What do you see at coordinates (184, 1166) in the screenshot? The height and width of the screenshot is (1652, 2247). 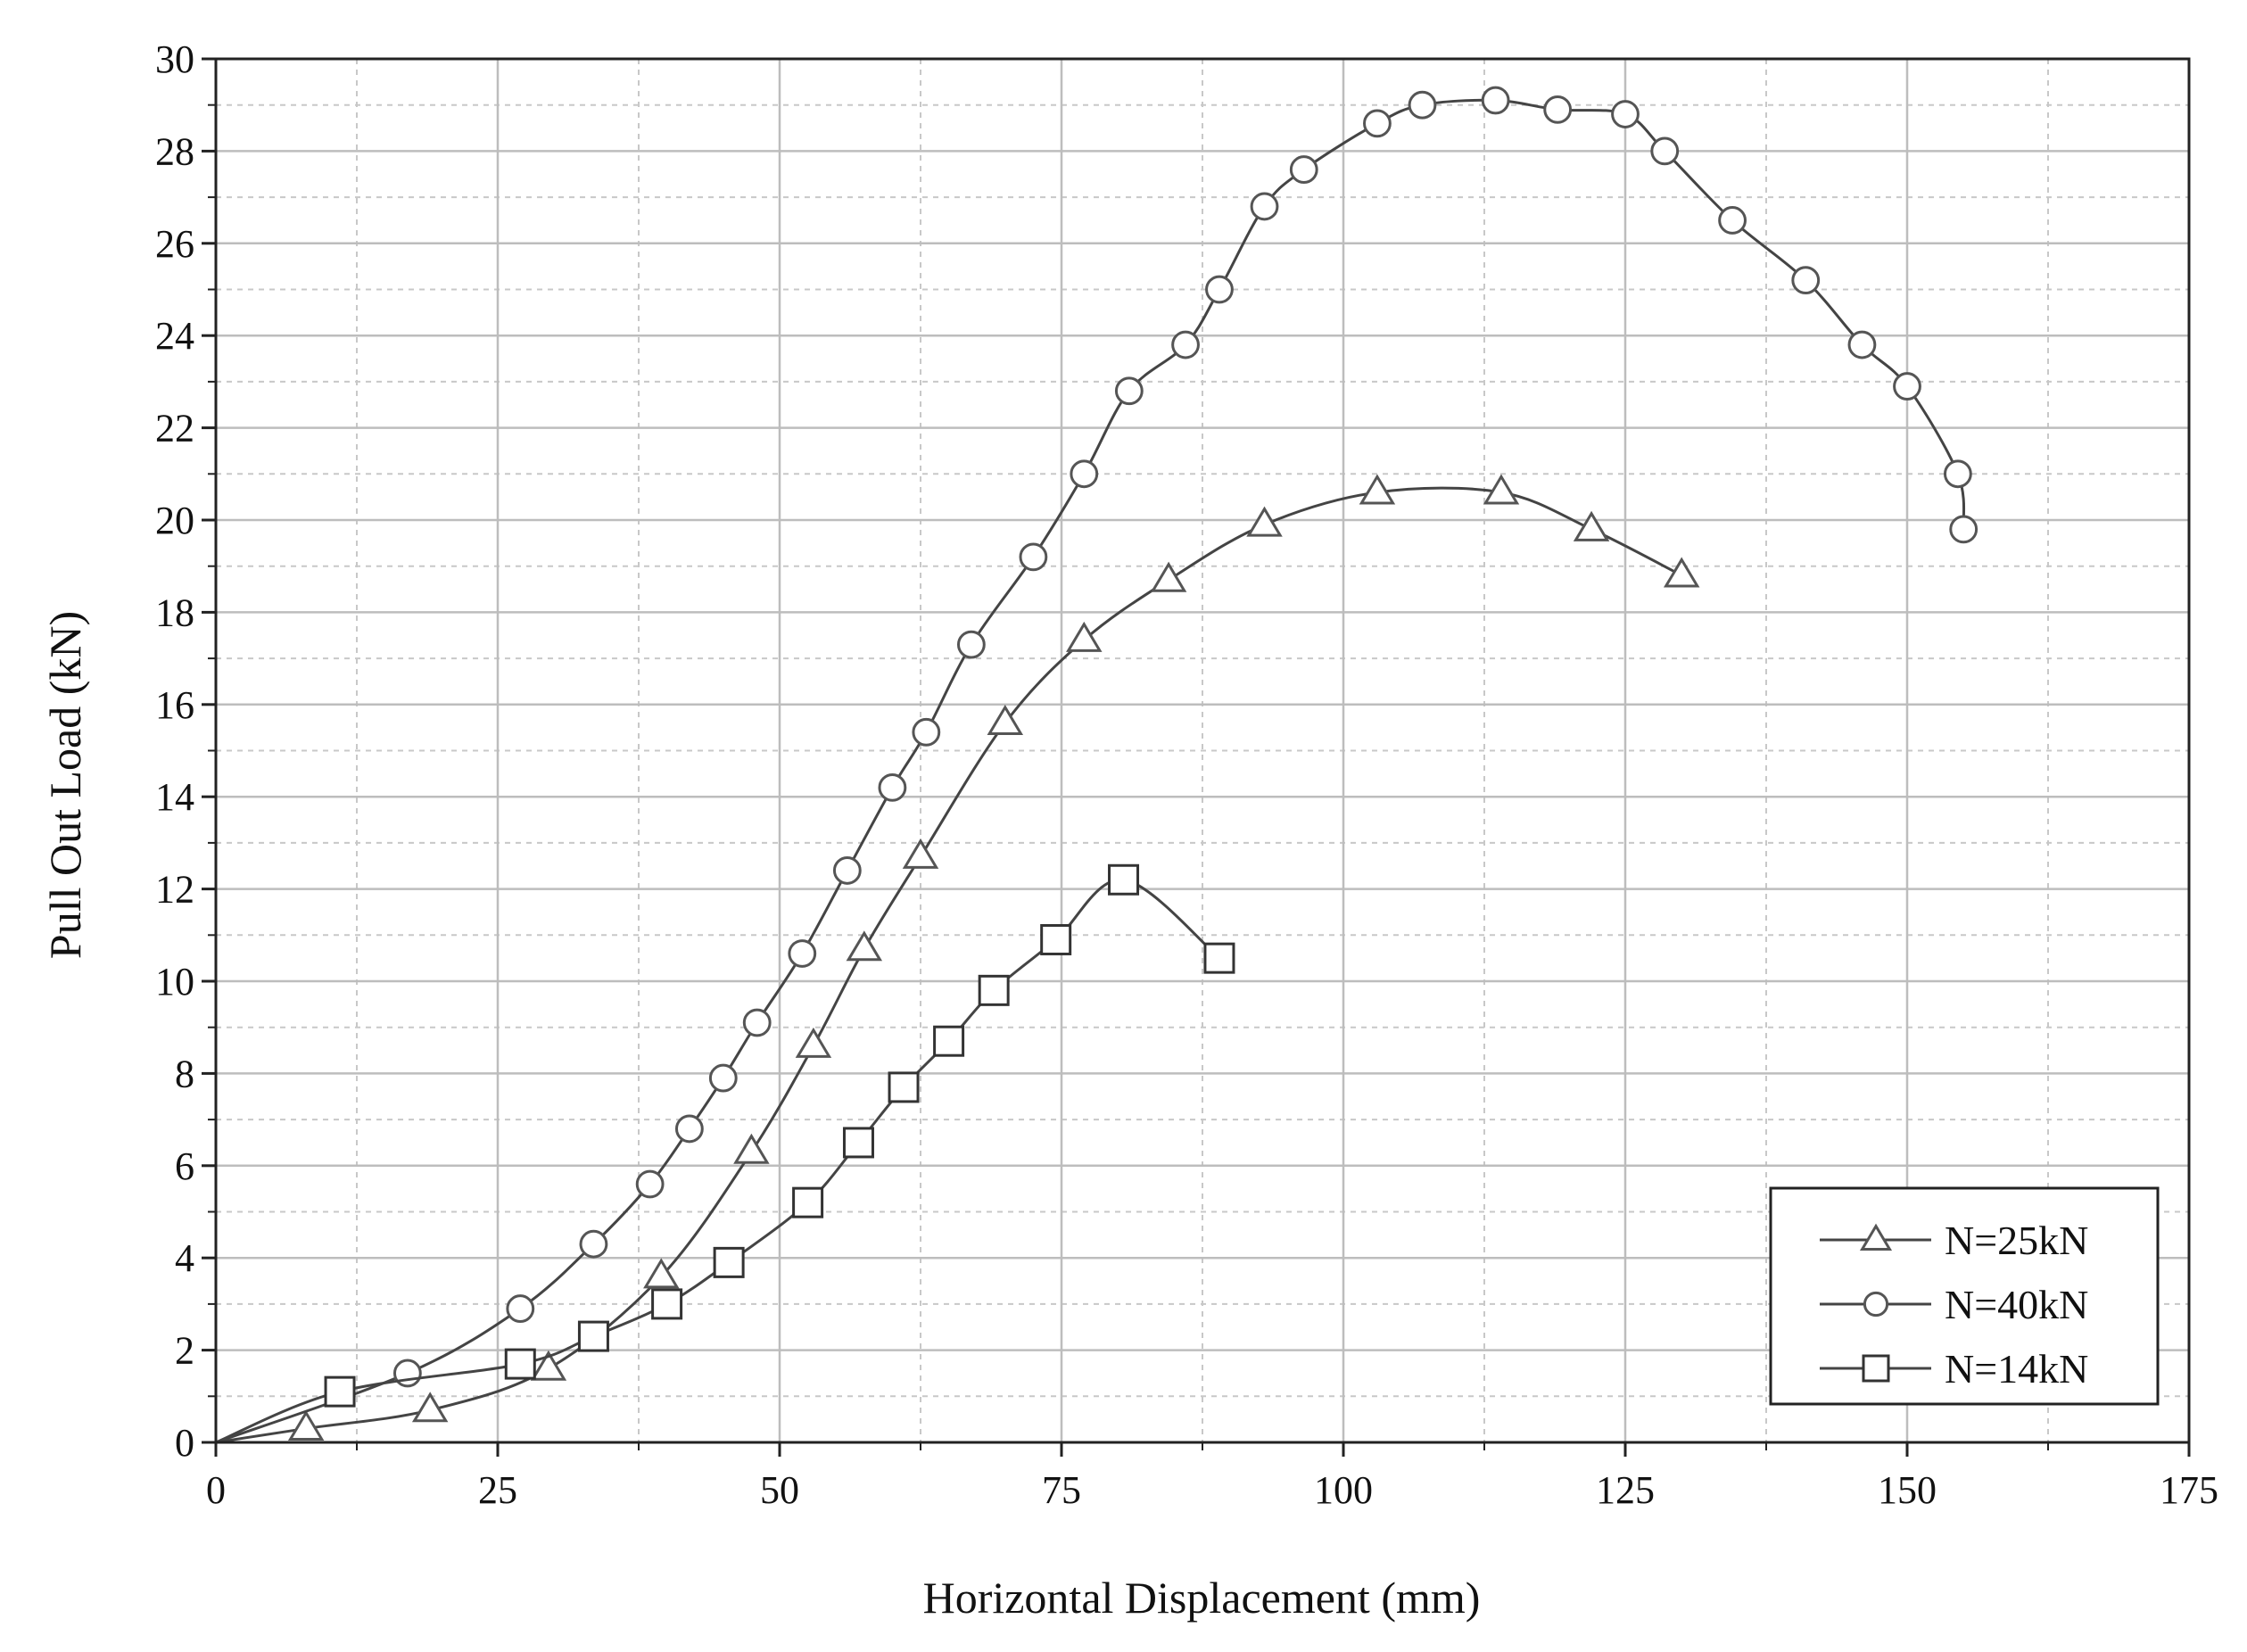 I see `y-tick-label: 6` at bounding box center [184, 1166].